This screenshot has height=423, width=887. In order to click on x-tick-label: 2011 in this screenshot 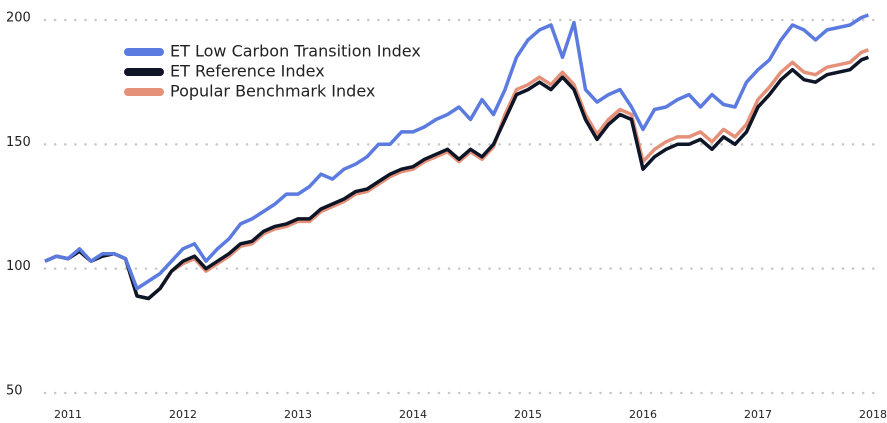, I will do `click(68, 414)`.